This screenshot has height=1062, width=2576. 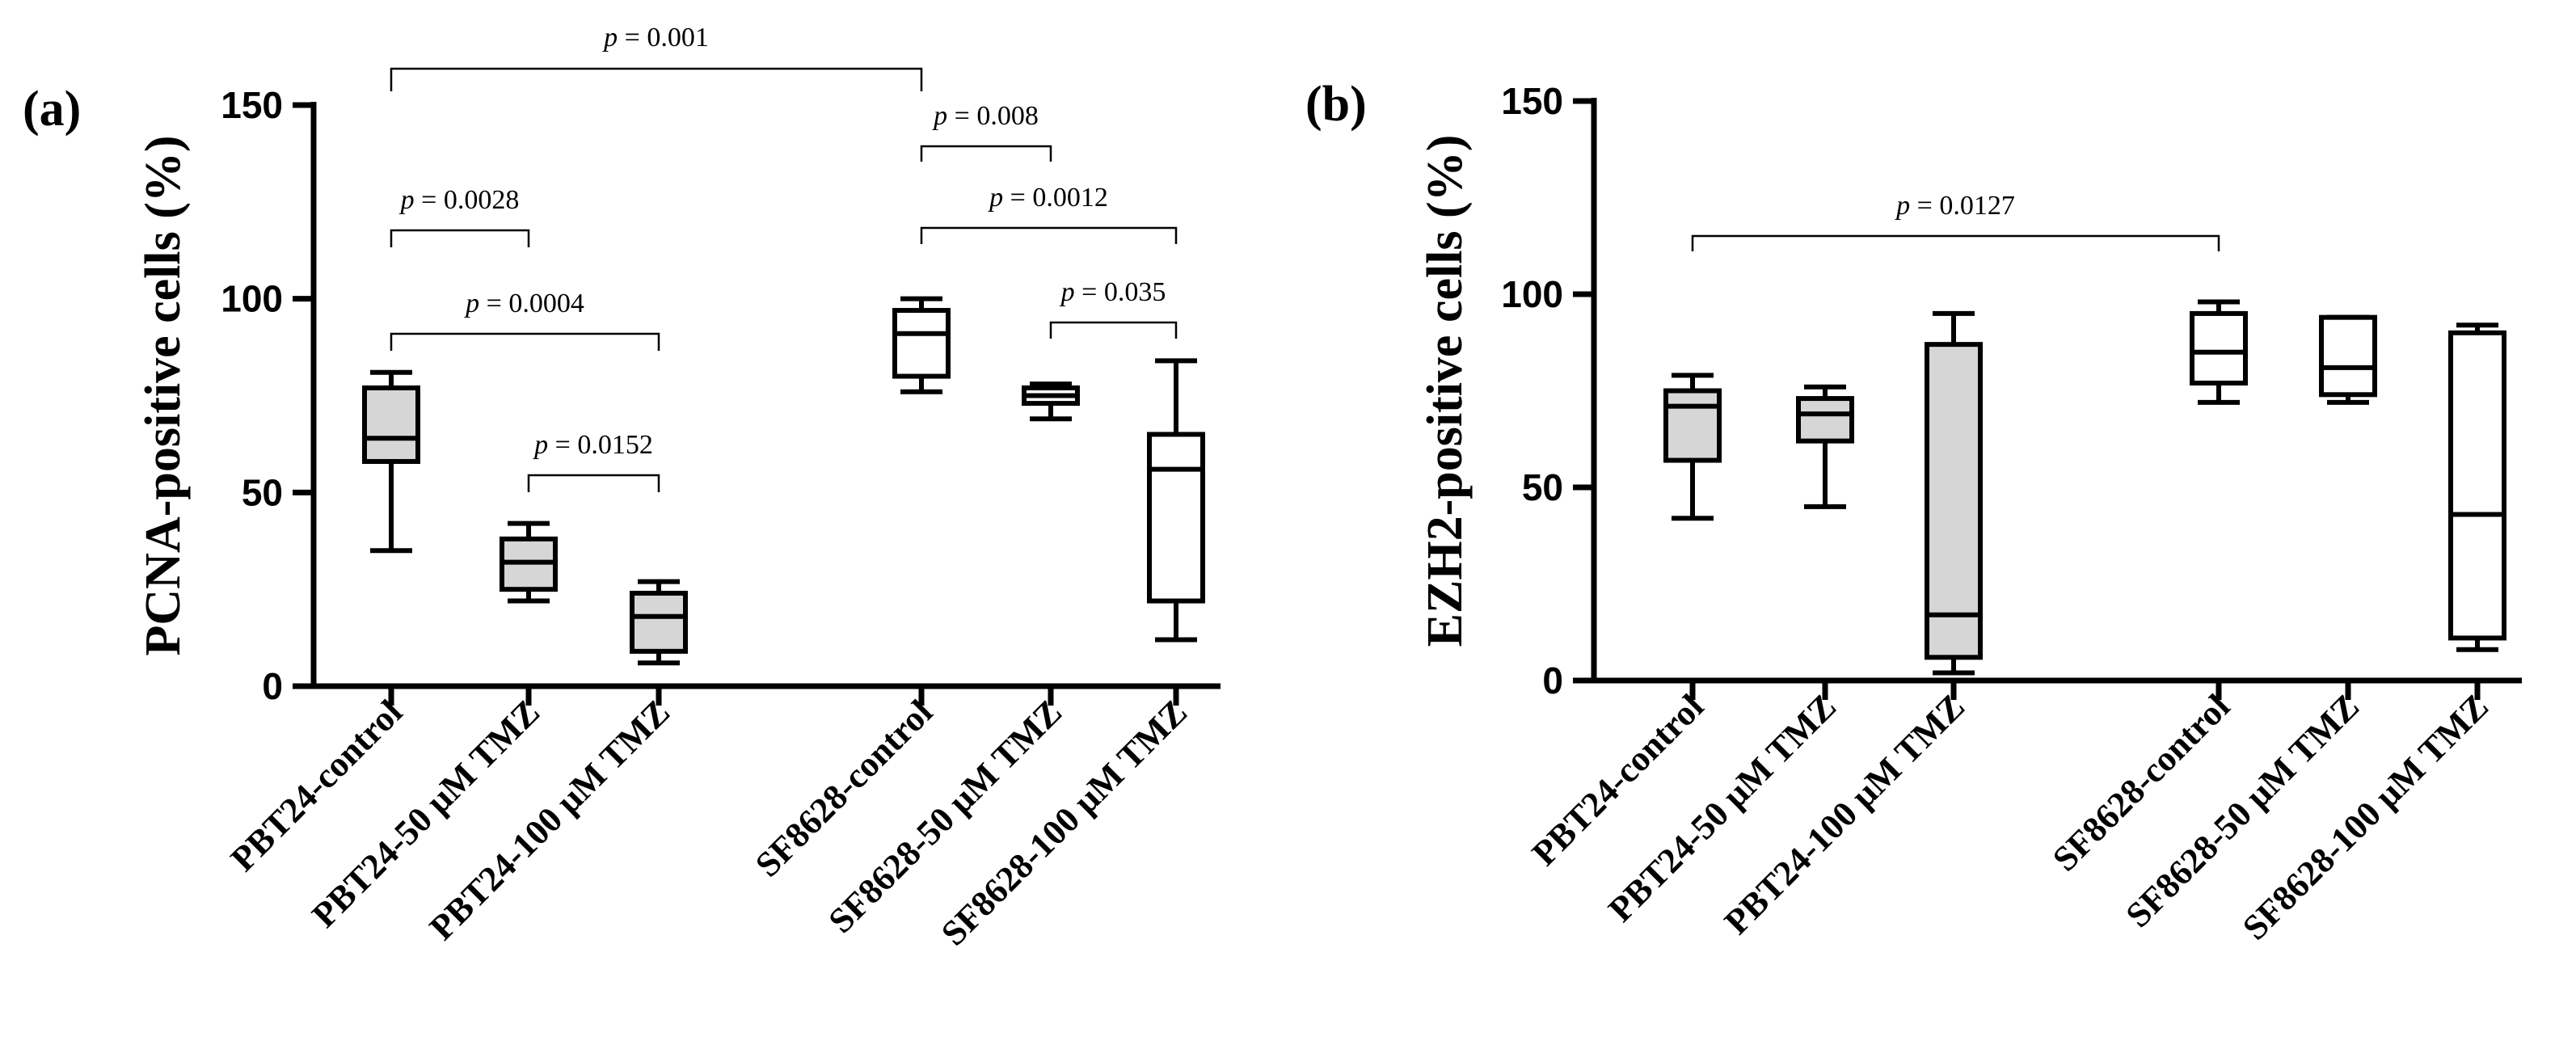 I want to click on p-value-label: p = 0.0127, so click(x=1955, y=206).